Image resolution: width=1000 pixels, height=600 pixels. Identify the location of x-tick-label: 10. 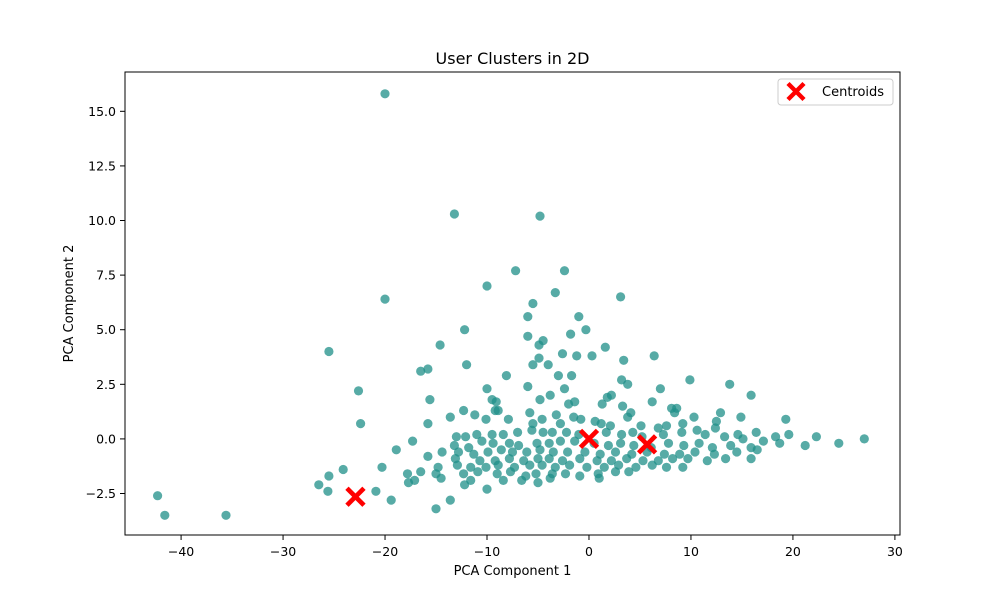
(691, 551).